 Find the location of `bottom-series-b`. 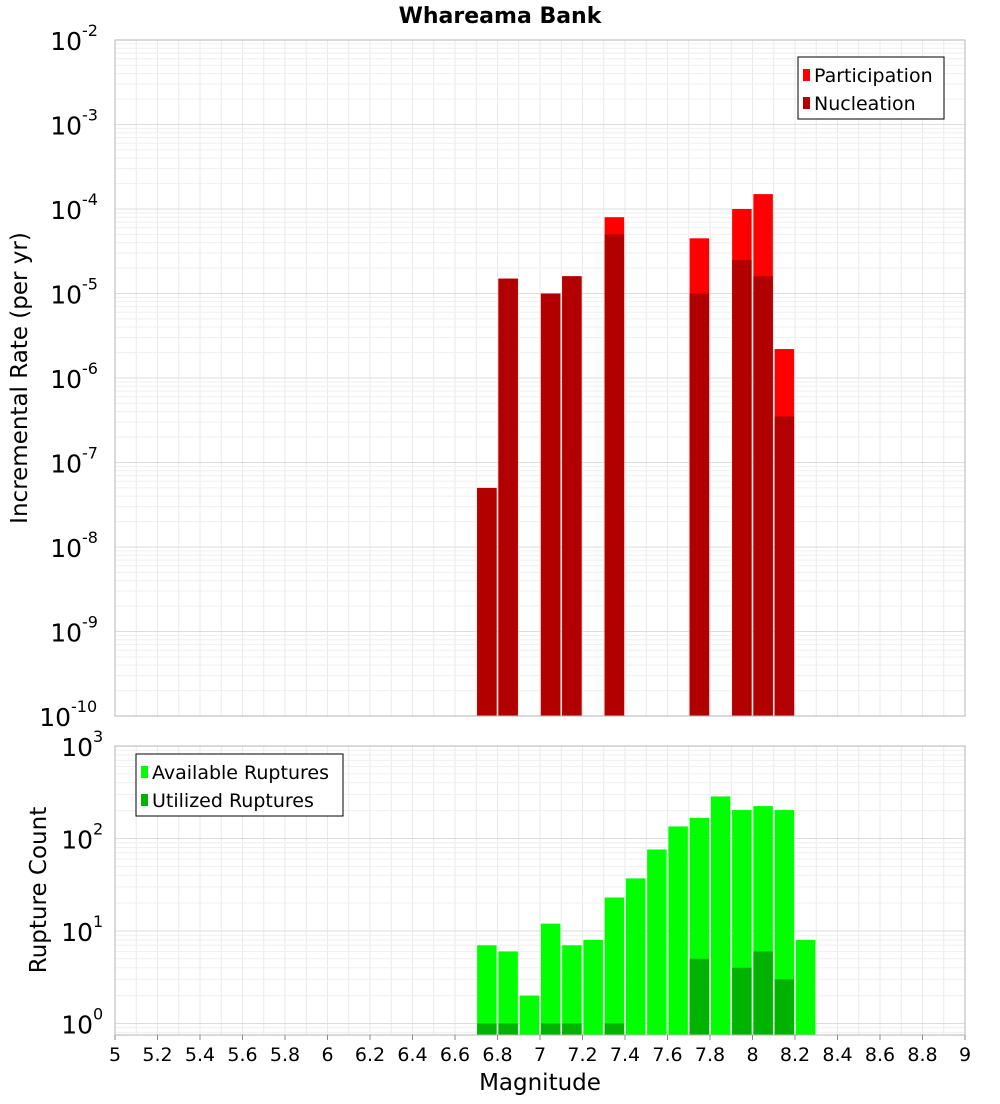

bottom-series-b is located at coordinates (636, 993).